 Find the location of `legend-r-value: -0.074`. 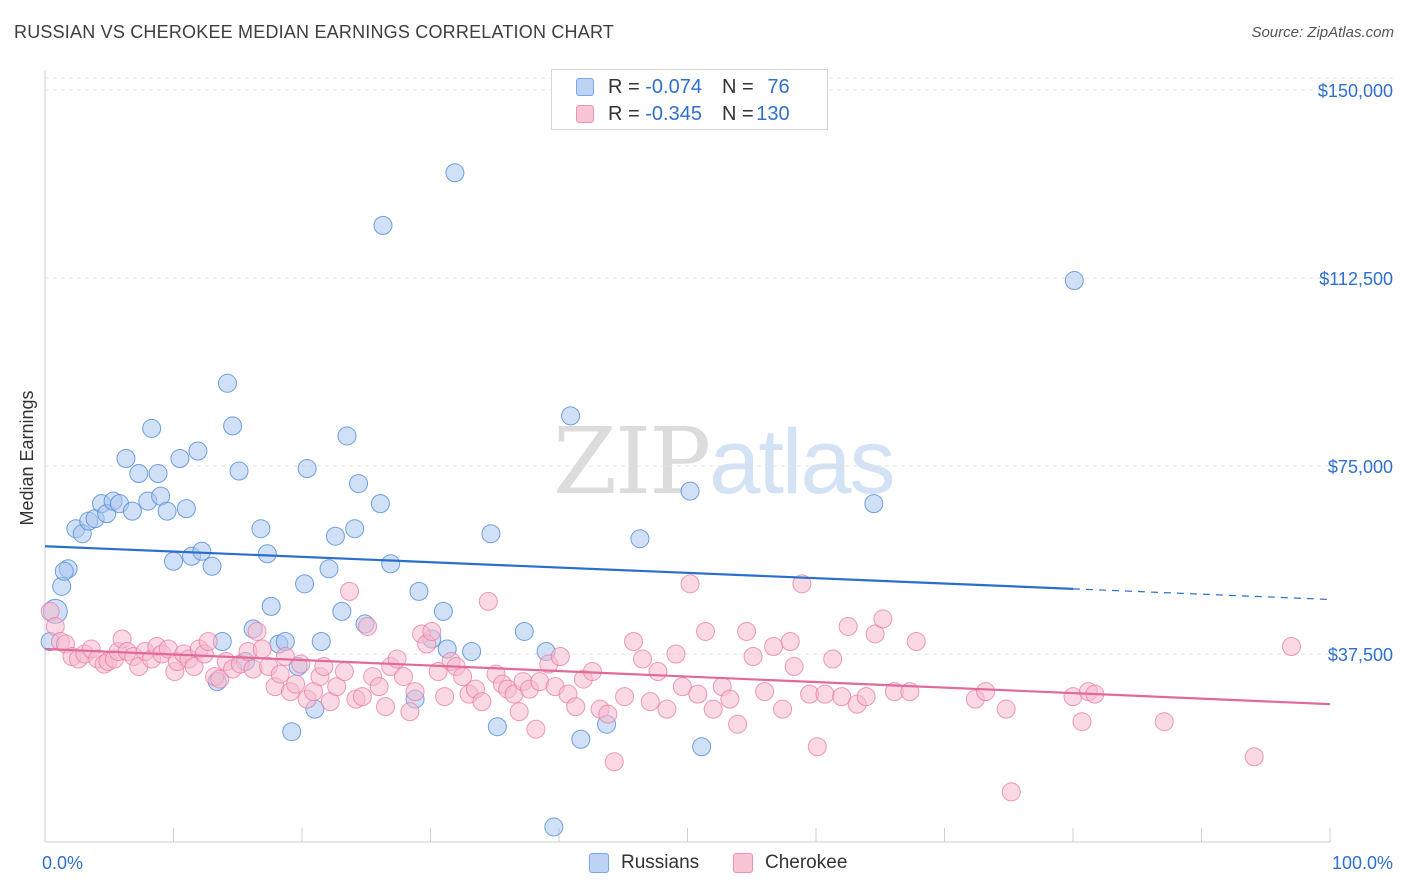

legend-r-value: -0.074 is located at coordinates (673, 86).